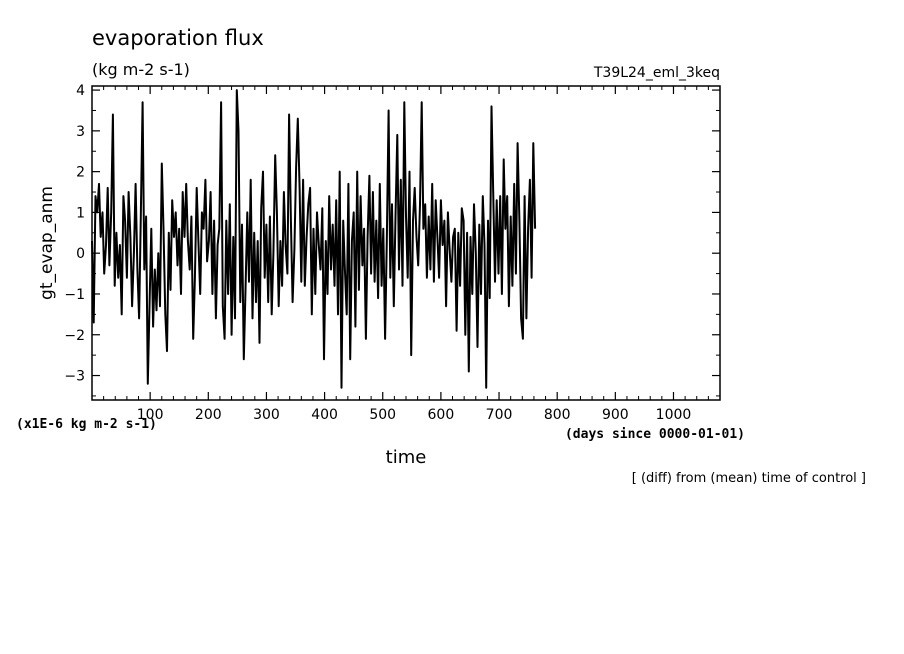  I want to click on y-tick-label: −2, so click(74, 336).